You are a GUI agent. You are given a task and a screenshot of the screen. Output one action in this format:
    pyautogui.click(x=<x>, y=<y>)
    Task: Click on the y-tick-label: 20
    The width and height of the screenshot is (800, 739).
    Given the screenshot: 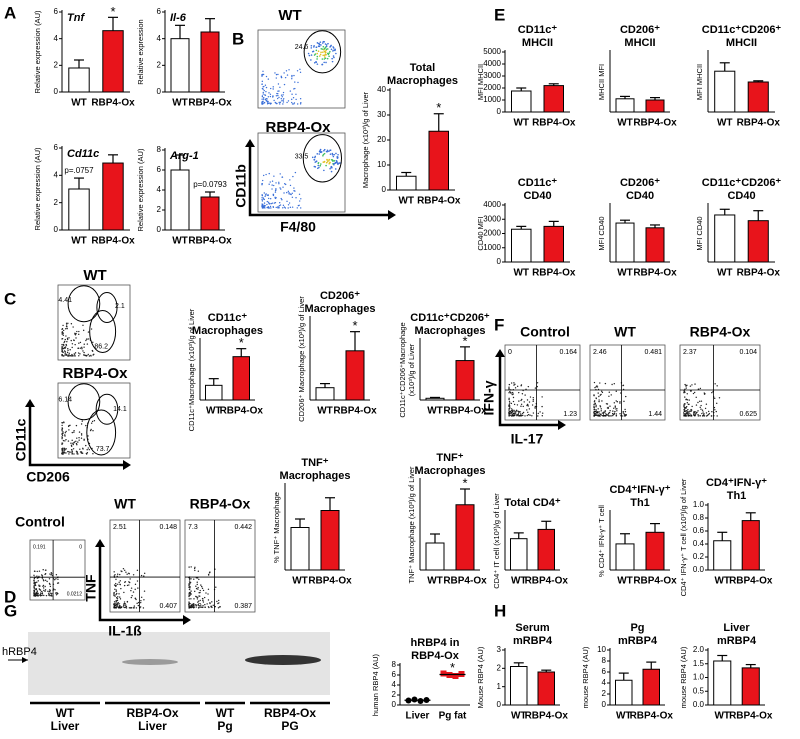 What is the action you would take?
    pyautogui.click(x=381, y=139)
    